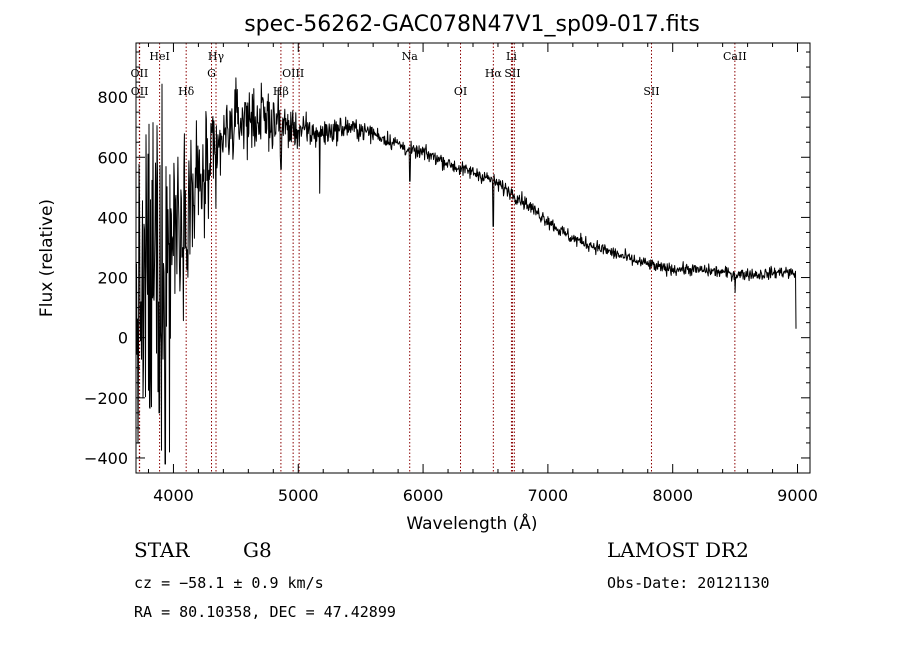 This screenshot has width=900, height=649. I want to click on y-tick-label: −400, so click(106, 458).